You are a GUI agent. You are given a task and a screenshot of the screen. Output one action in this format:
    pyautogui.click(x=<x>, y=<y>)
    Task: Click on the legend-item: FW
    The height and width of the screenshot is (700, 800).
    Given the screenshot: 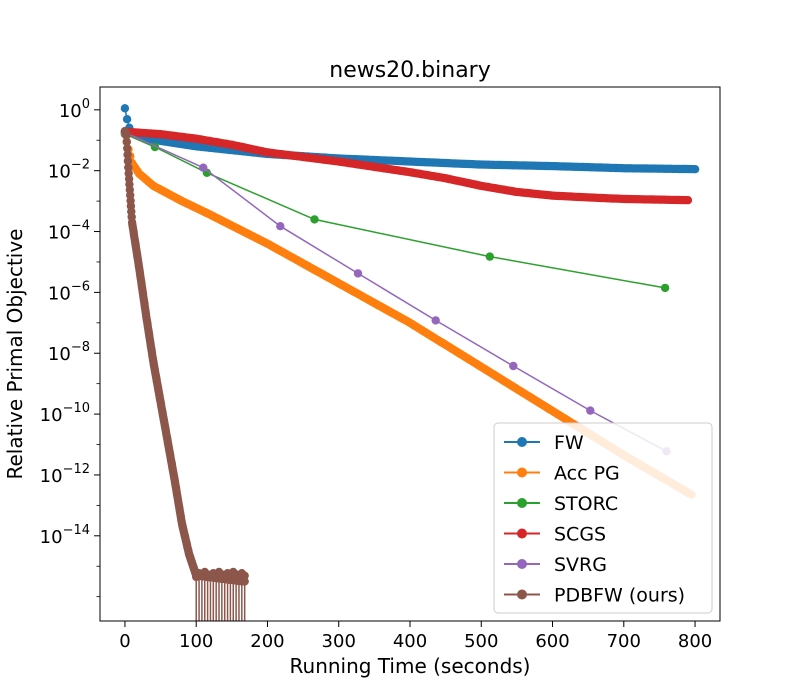 What is the action you would take?
    pyautogui.click(x=544, y=443)
    